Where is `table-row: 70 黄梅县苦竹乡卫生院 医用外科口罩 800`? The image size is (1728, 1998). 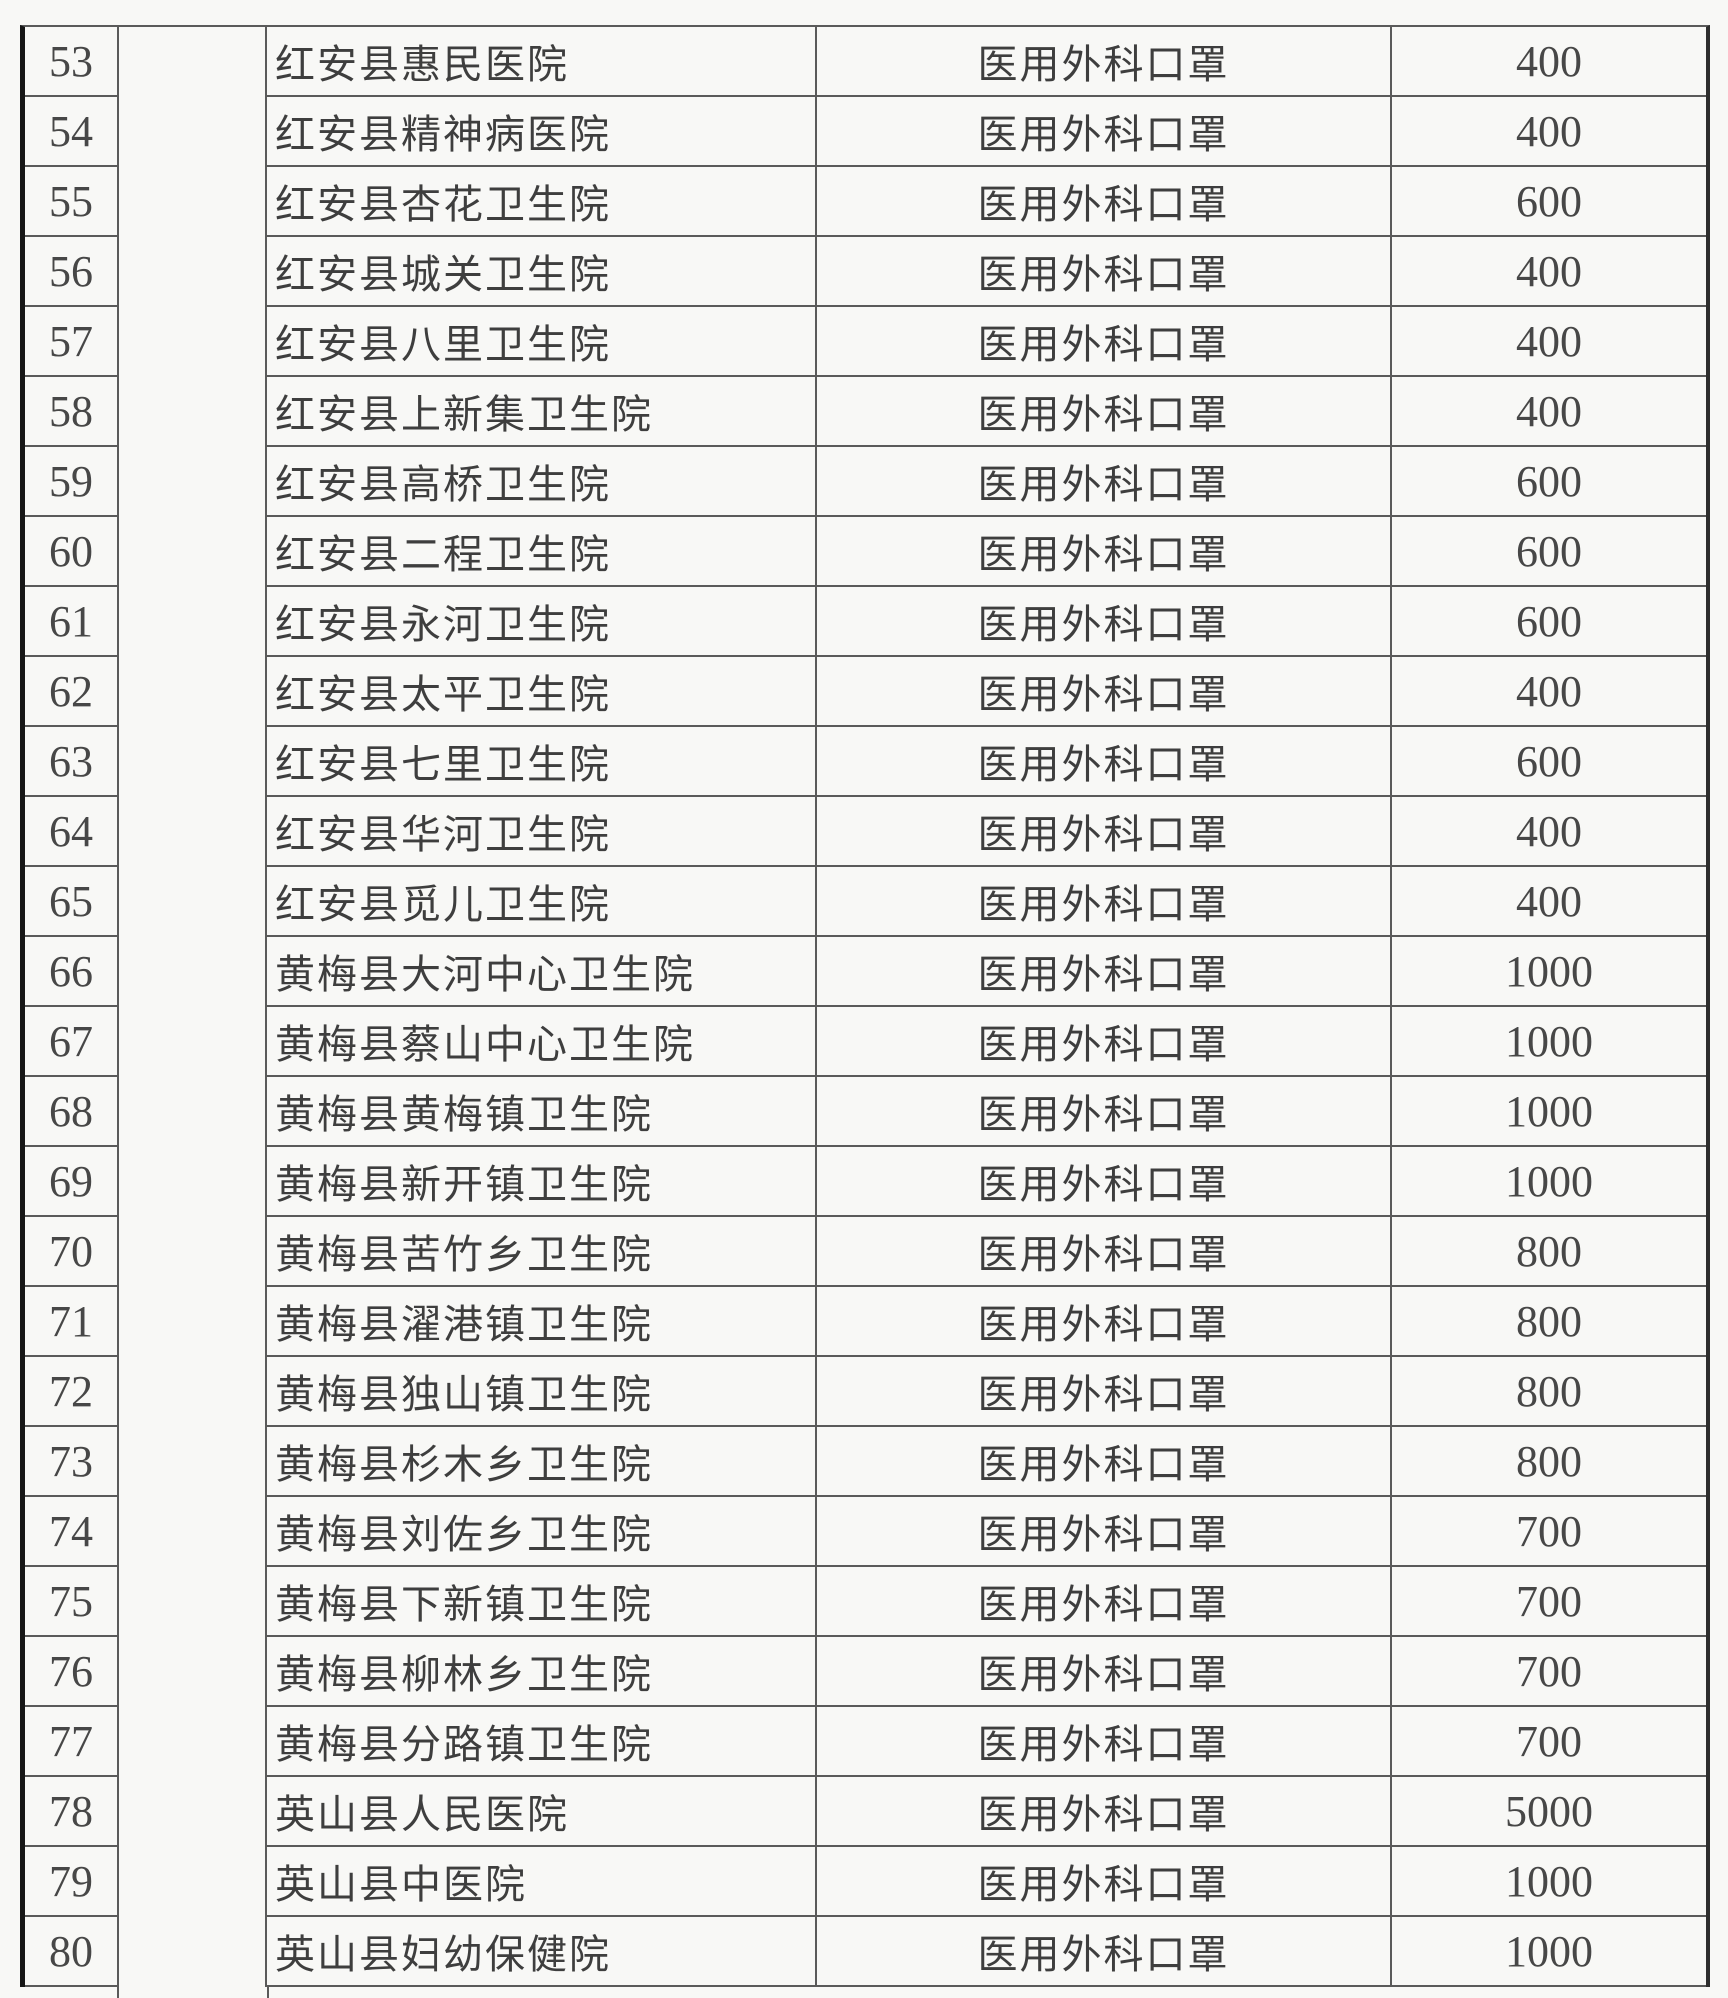 table-row: 70 黄梅县苦竹乡卫生院 医用外科口罩 800 is located at coordinates (865, 1252).